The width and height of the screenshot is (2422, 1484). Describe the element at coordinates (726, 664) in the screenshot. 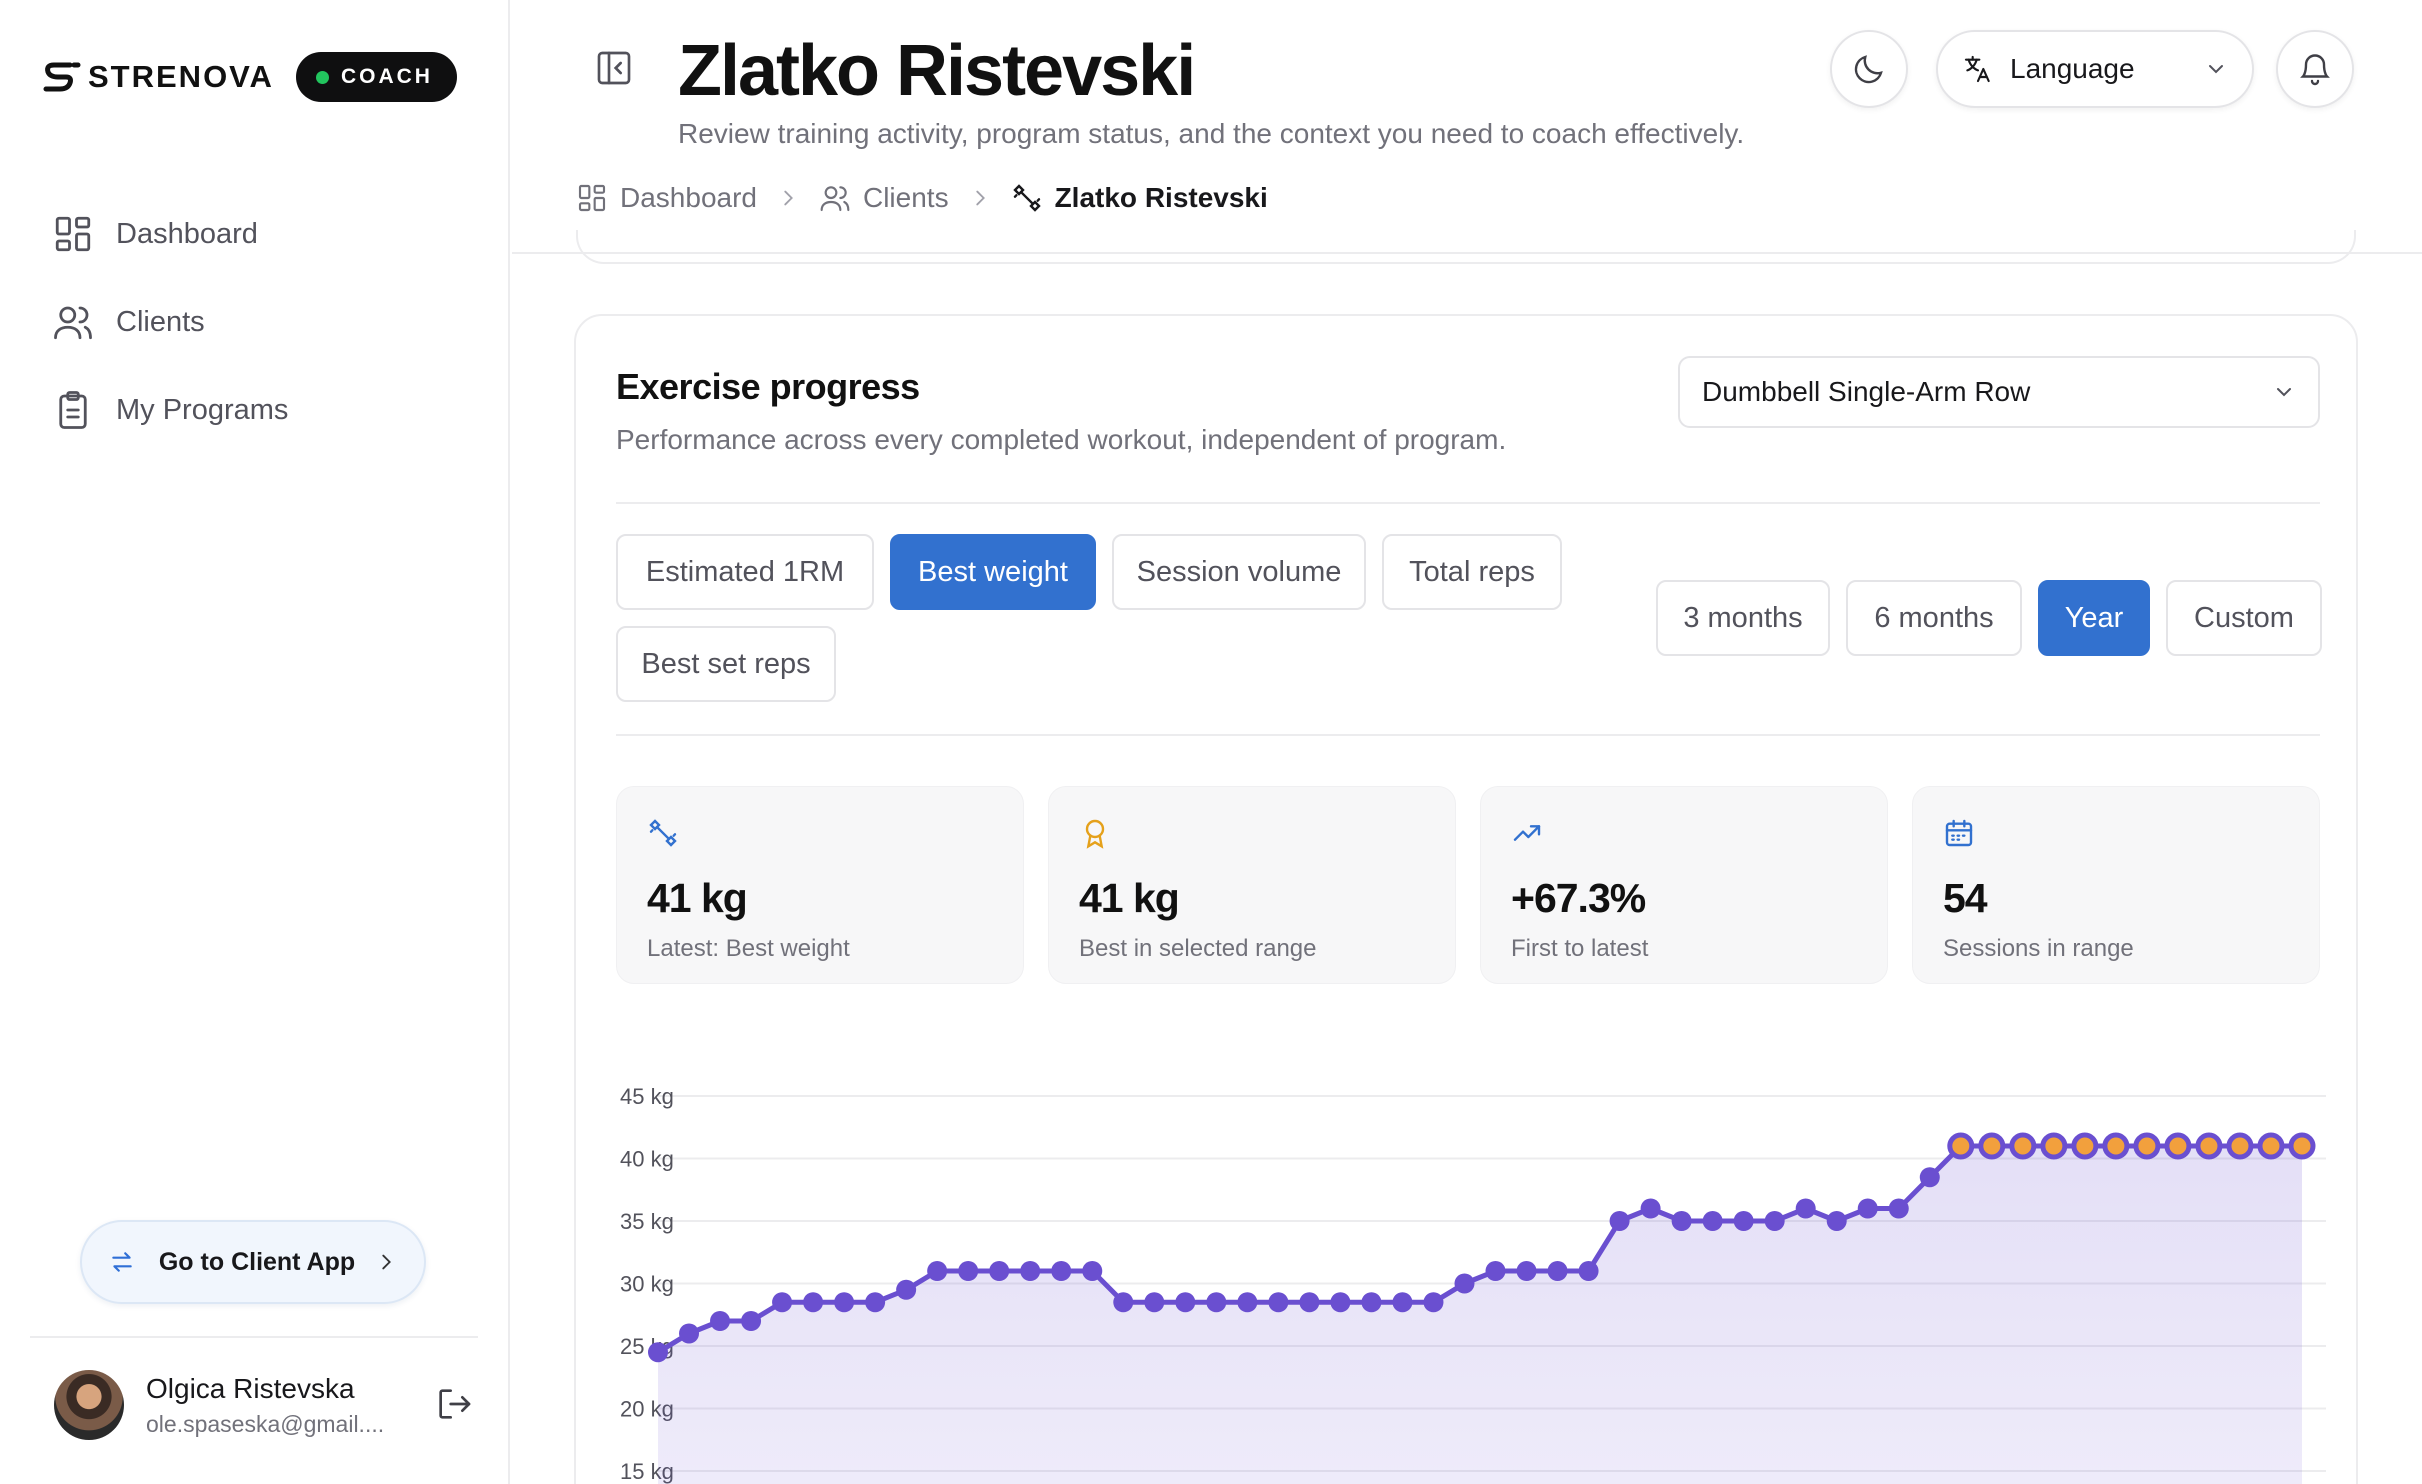

I see `metric-tab-best-set-reps: Best set reps` at that location.